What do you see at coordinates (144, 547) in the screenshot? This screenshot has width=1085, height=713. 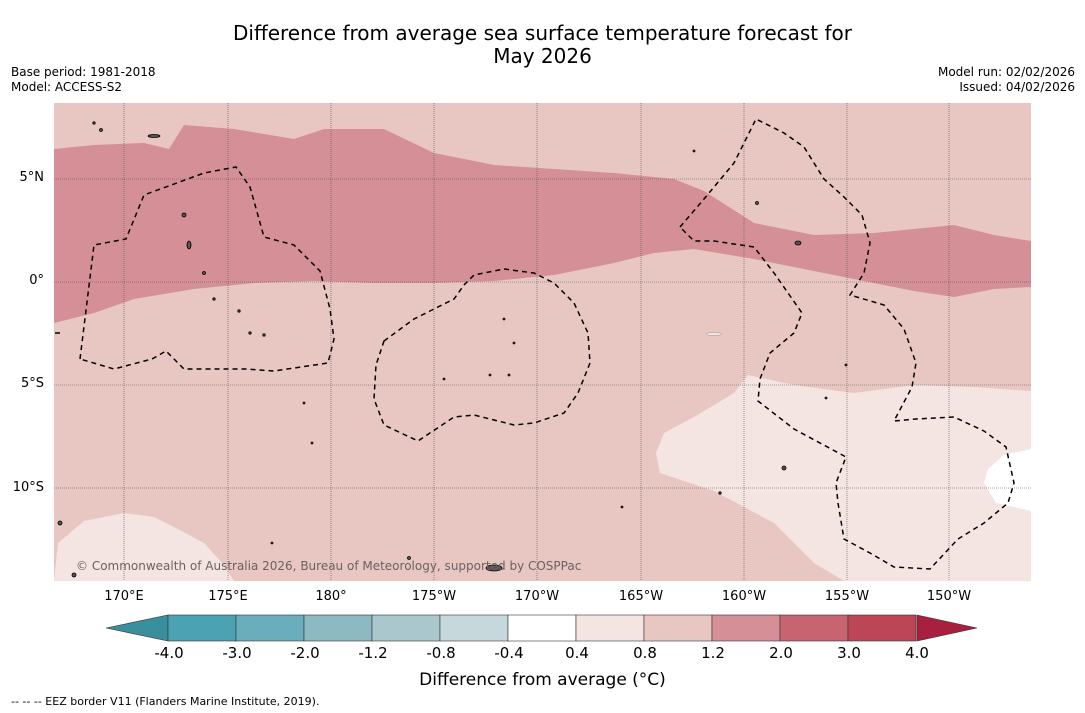 I see `anomaly-region-0.4-0.8-southwest` at bounding box center [144, 547].